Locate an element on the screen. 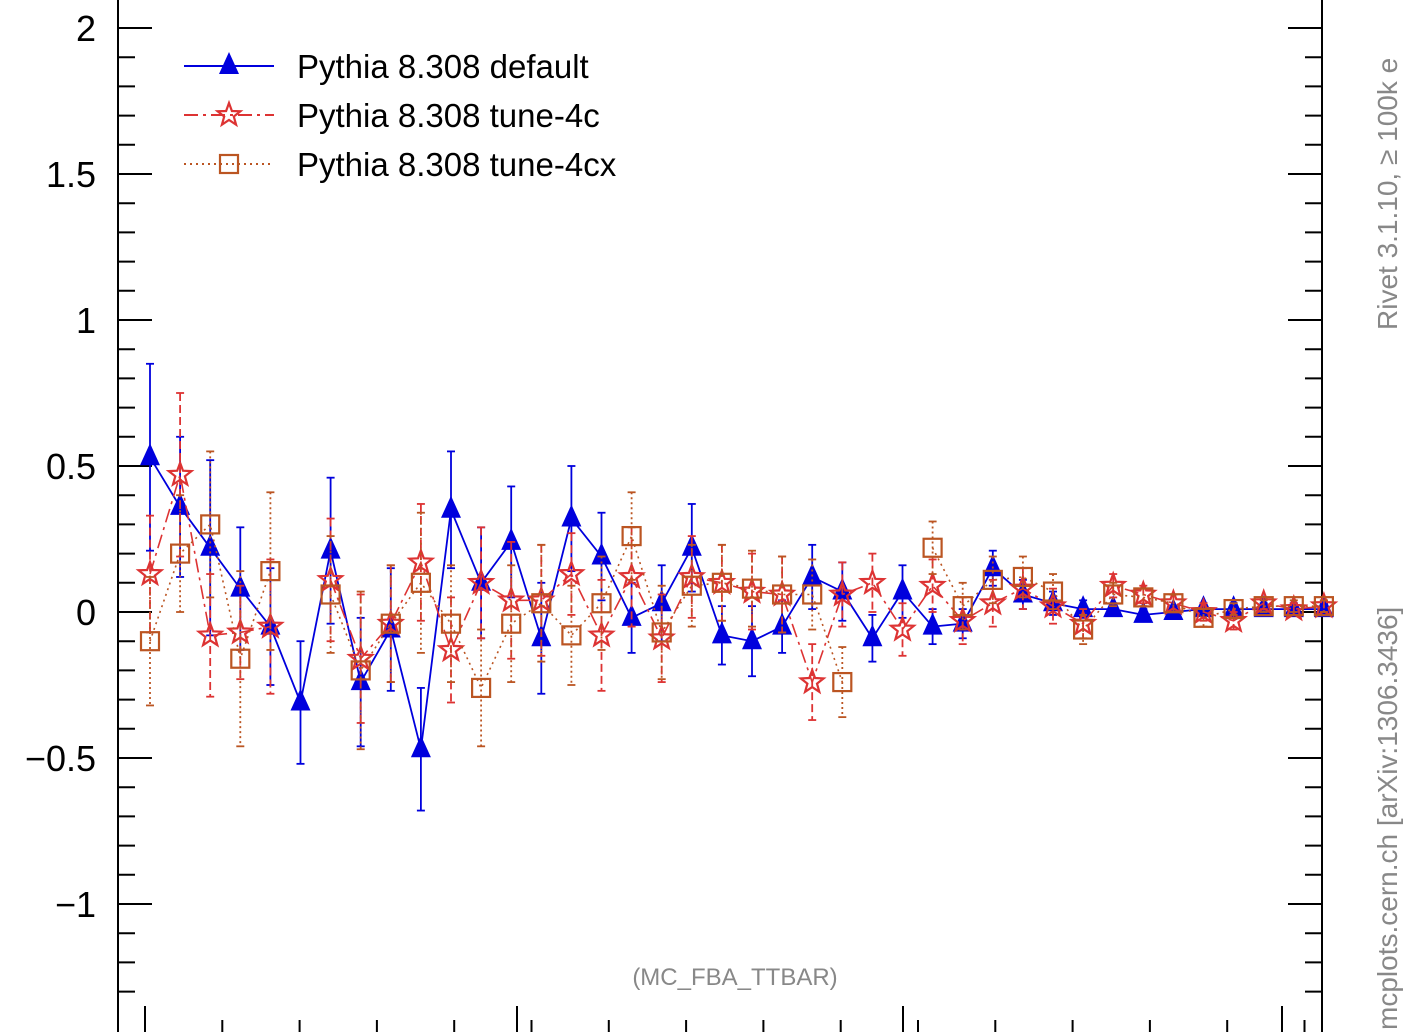  y-tick-label: 2 is located at coordinates (86, 28).